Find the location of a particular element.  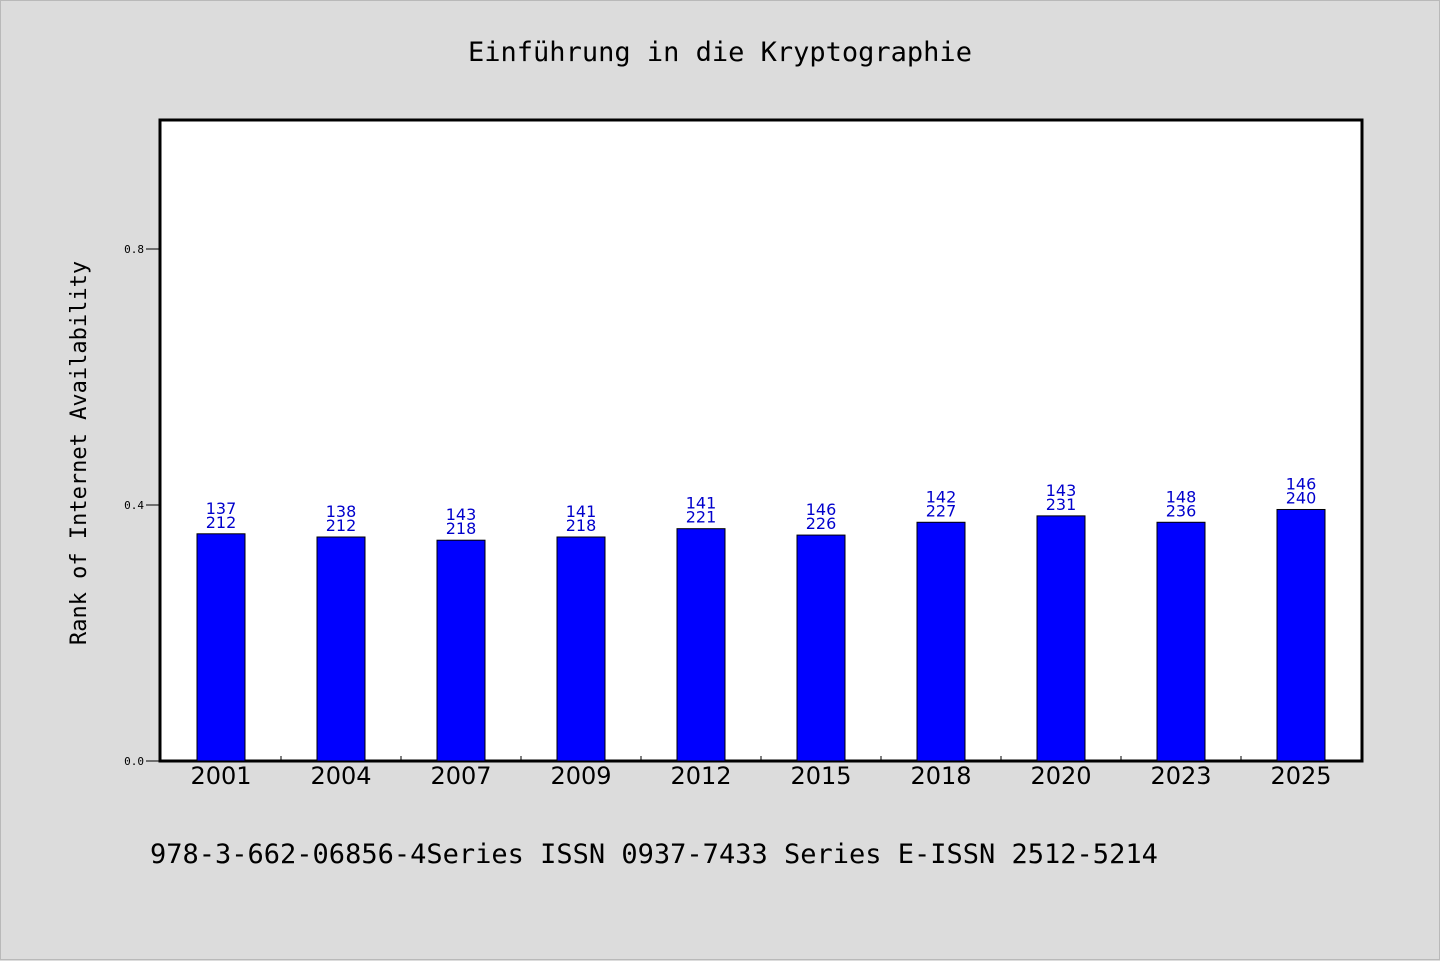

bar-label-bottom: 240 is located at coordinates (1301, 497).